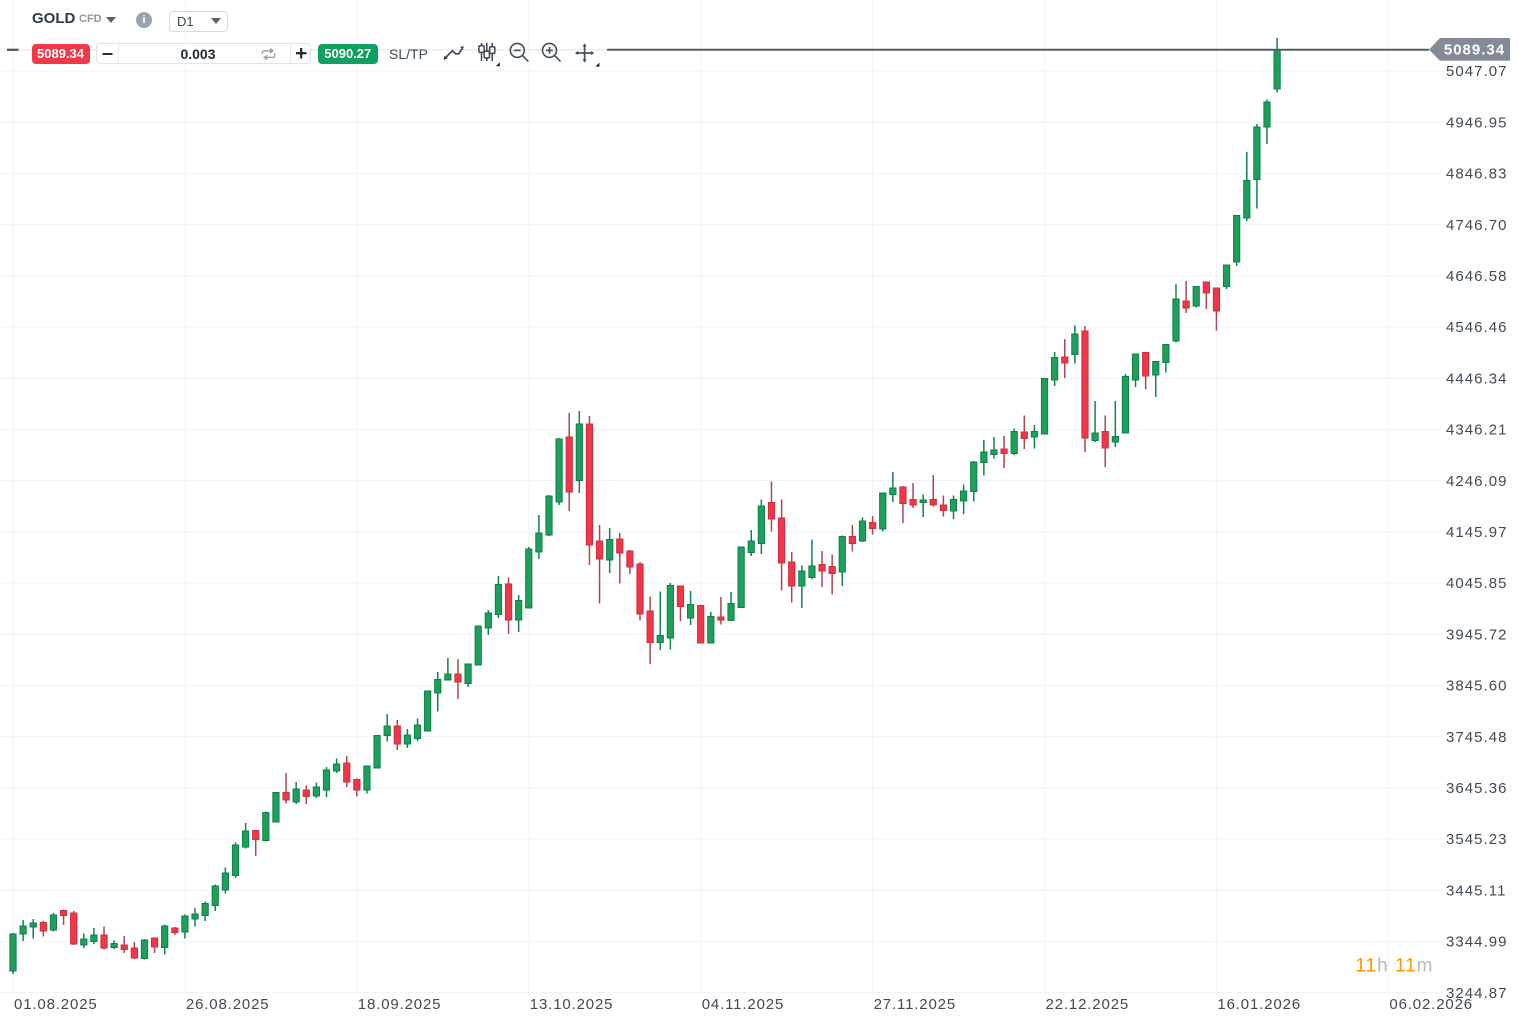 This screenshot has width=1519, height=1024. I want to click on svg-text: 06.02.2026, so click(1431, 1004).